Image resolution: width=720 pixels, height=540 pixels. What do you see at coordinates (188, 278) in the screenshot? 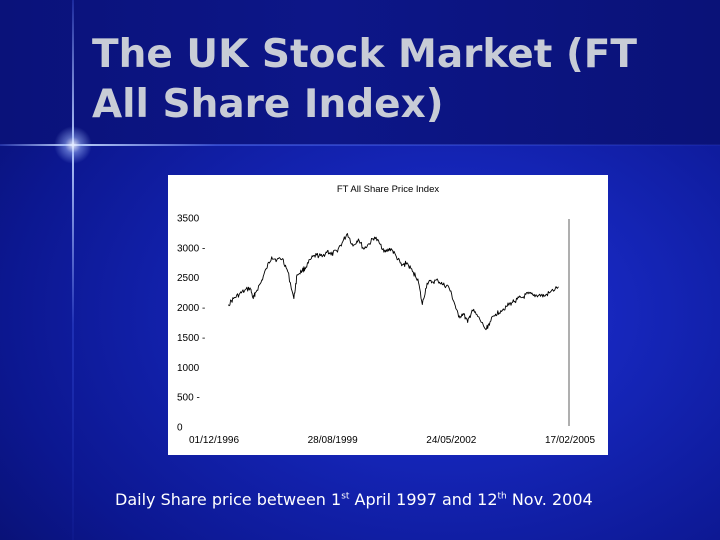
I see `y-tick-label: 2500` at bounding box center [188, 278].